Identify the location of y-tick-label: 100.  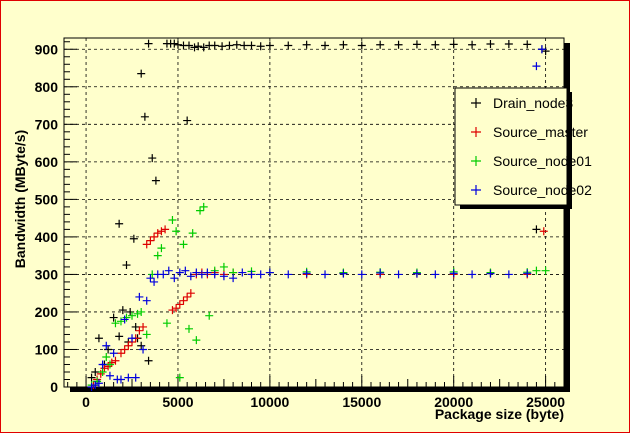
(47, 349).